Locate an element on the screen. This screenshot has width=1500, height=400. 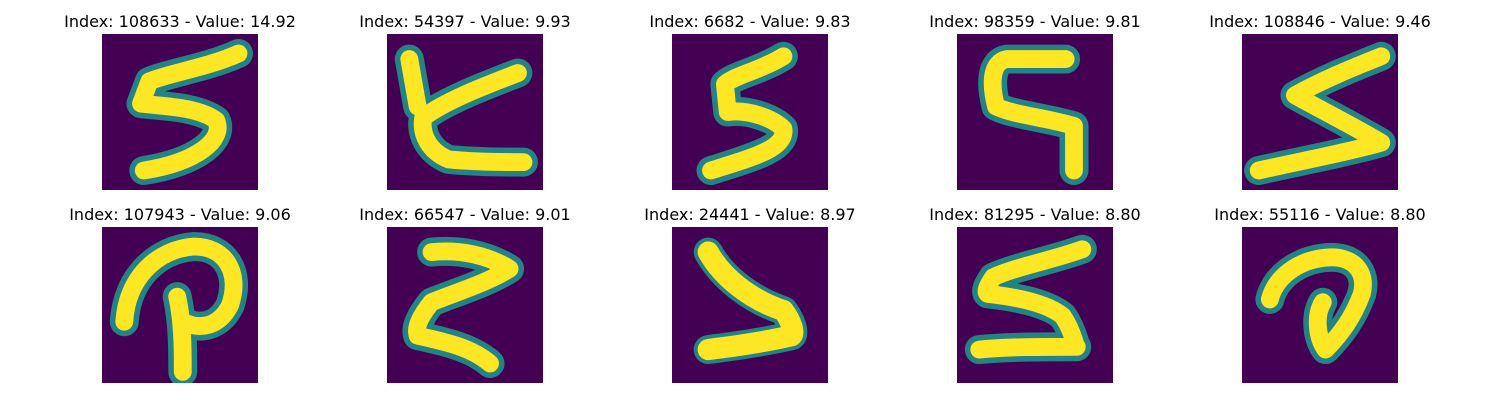
panel-title: Index: 107943 - Value: 9.06 is located at coordinates (180, 214).